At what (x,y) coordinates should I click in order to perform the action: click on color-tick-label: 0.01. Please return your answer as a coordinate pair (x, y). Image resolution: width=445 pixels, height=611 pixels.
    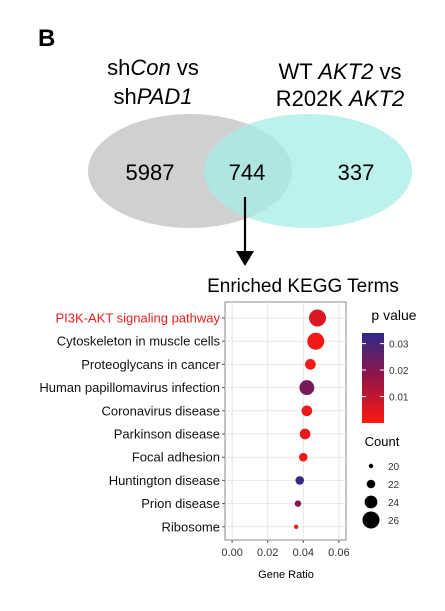
    Looking at the image, I should click on (399, 398).